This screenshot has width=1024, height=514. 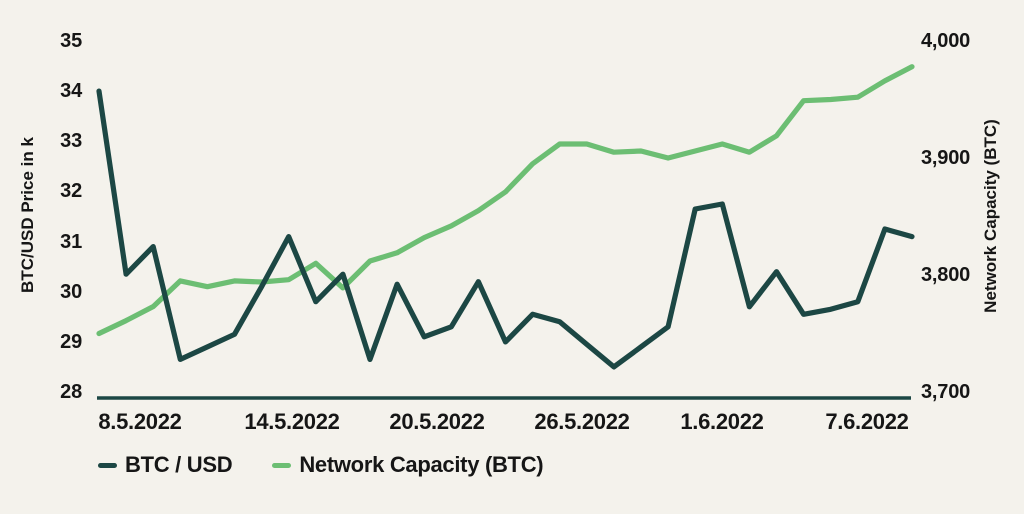 I want to click on legend-item-network-capacity: Network Capacity (BTC), so click(x=408, y=465).